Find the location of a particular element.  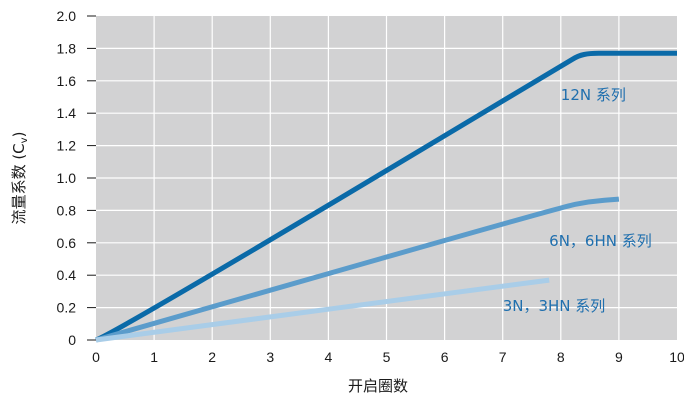

x-tick-label: 2 is located at coordinates (212, 357).